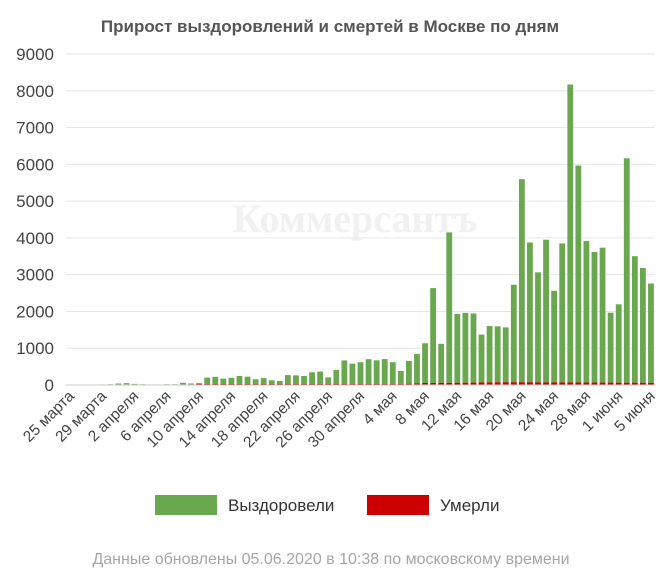 This screenshot has height=569, width=663. What do you see at coordinates (355, 218) in the screenshot?
I see `watermark-logo: Коммерсантъ` at bounding box center [355, 218].